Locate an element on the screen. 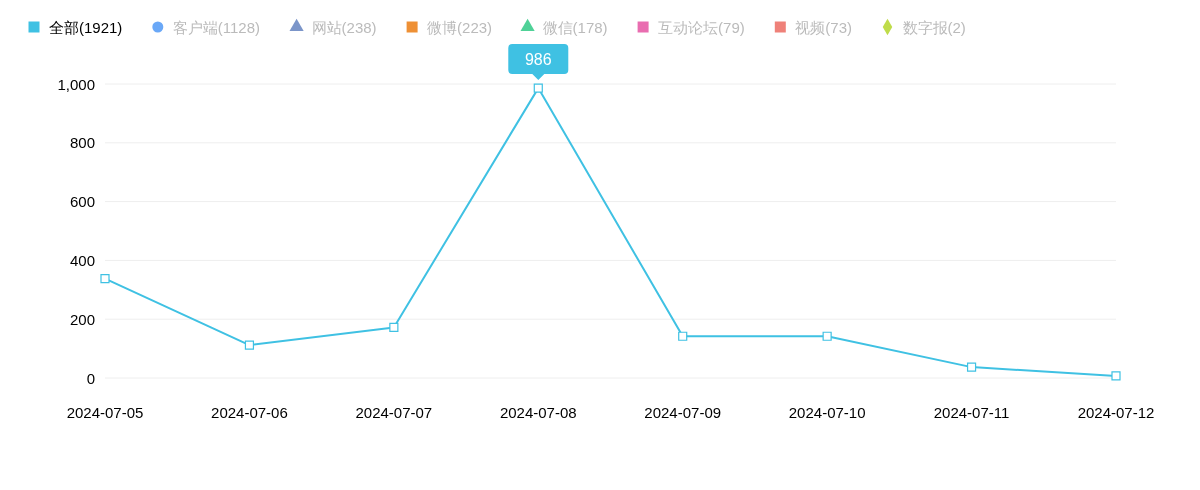 This screenshot has height=490, width=1200. legend-label: 数字报(2) is located at coordinates (934, 27).